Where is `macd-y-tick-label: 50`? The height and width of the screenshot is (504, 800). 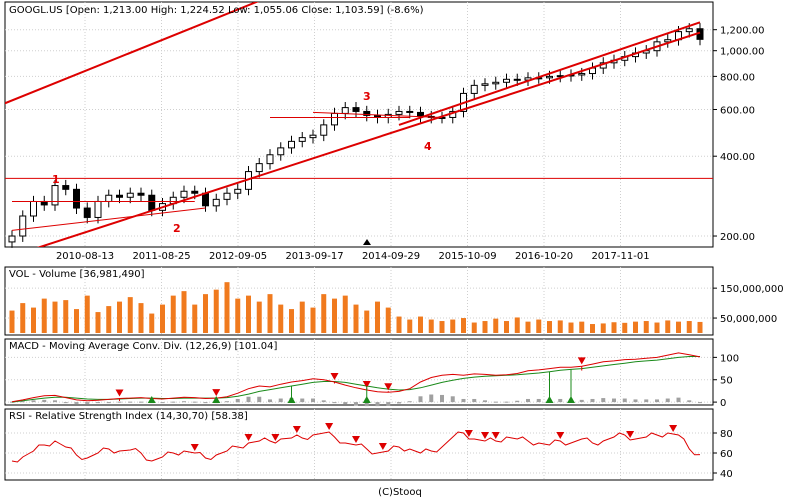 macd-y-tick-label: 50 is located at coordinates (726, 381).